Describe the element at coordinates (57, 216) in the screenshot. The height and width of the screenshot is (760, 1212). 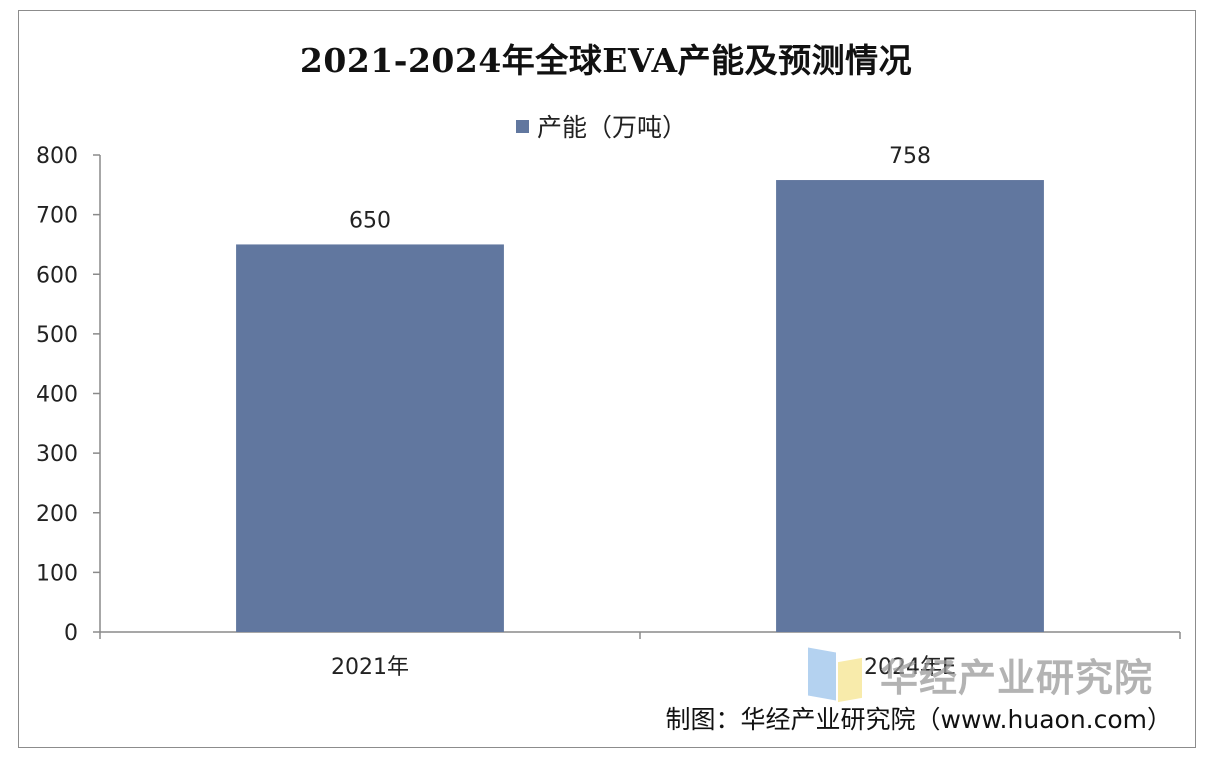
I see `y-tick-label: 700` at that location.